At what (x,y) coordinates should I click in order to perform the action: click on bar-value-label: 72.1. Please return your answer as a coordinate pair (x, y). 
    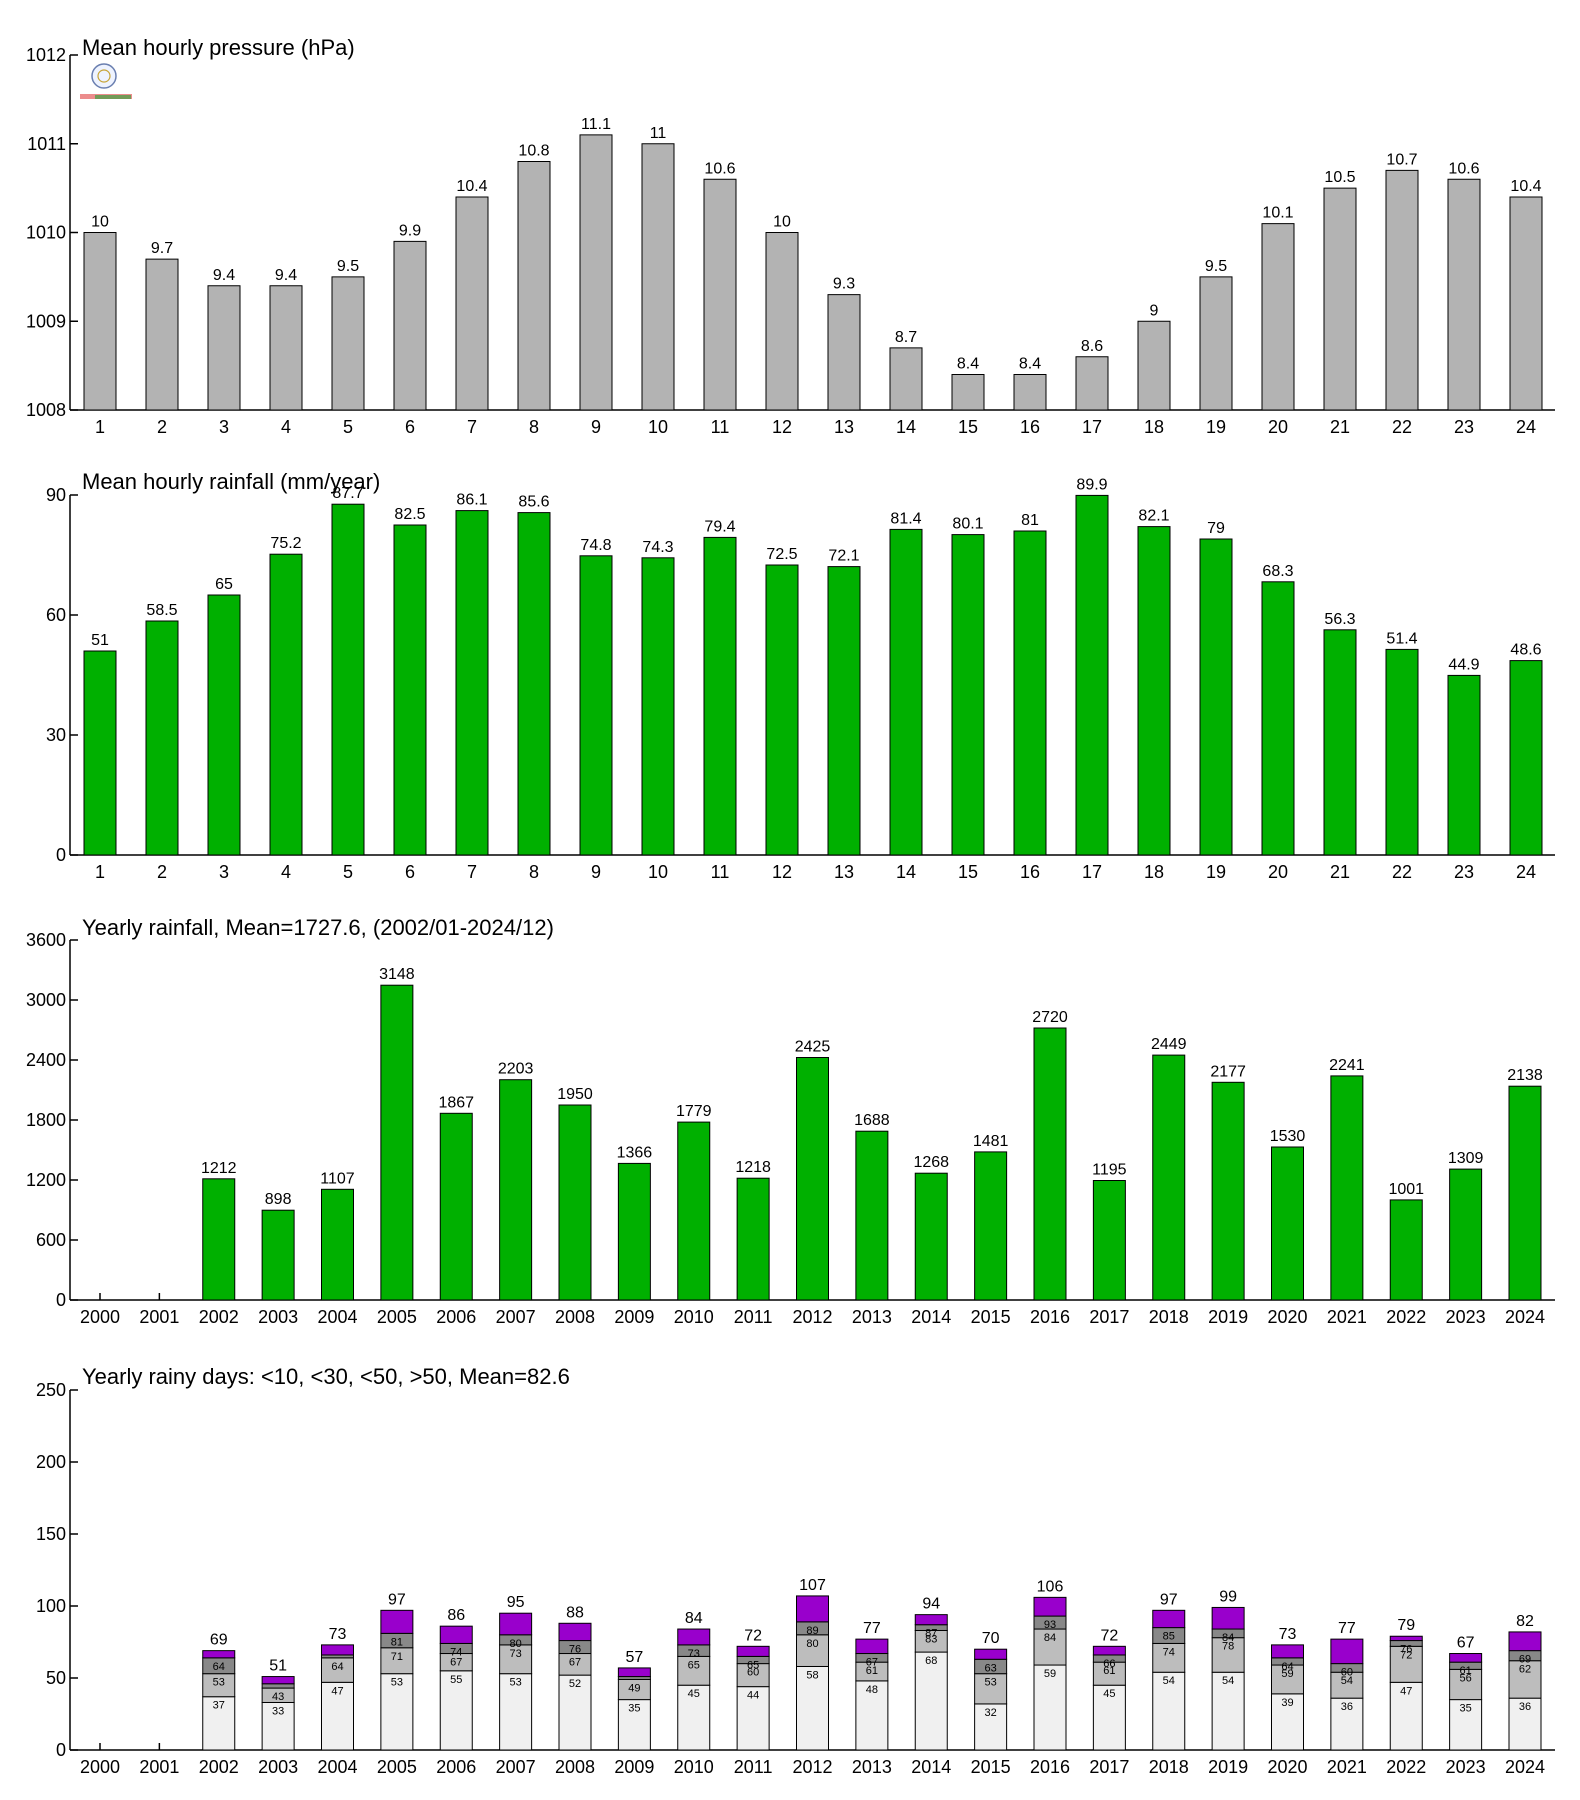
    Looking at the image, I should click on (843, 556).